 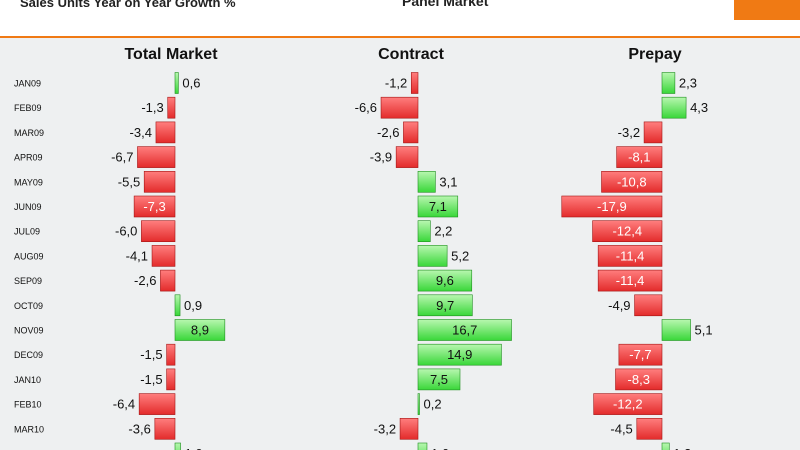 I want to click on category-label: JUN09, so click(x=28, y=207).